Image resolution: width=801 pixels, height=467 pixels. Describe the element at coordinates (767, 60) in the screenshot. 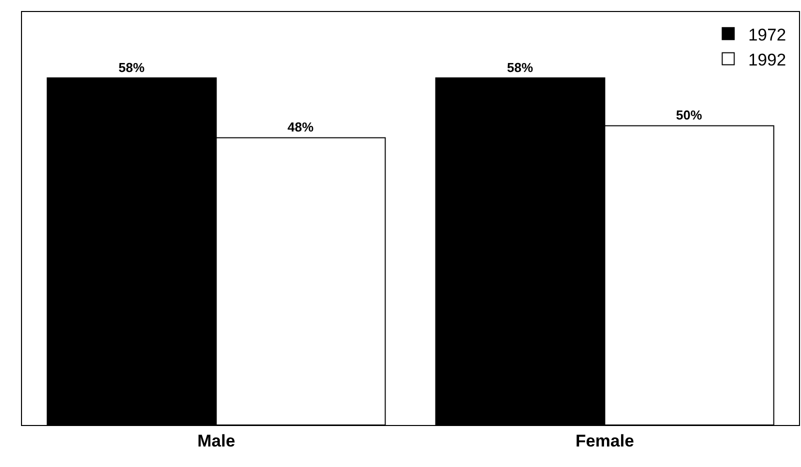

I see `legend-label: 1992` at that location.